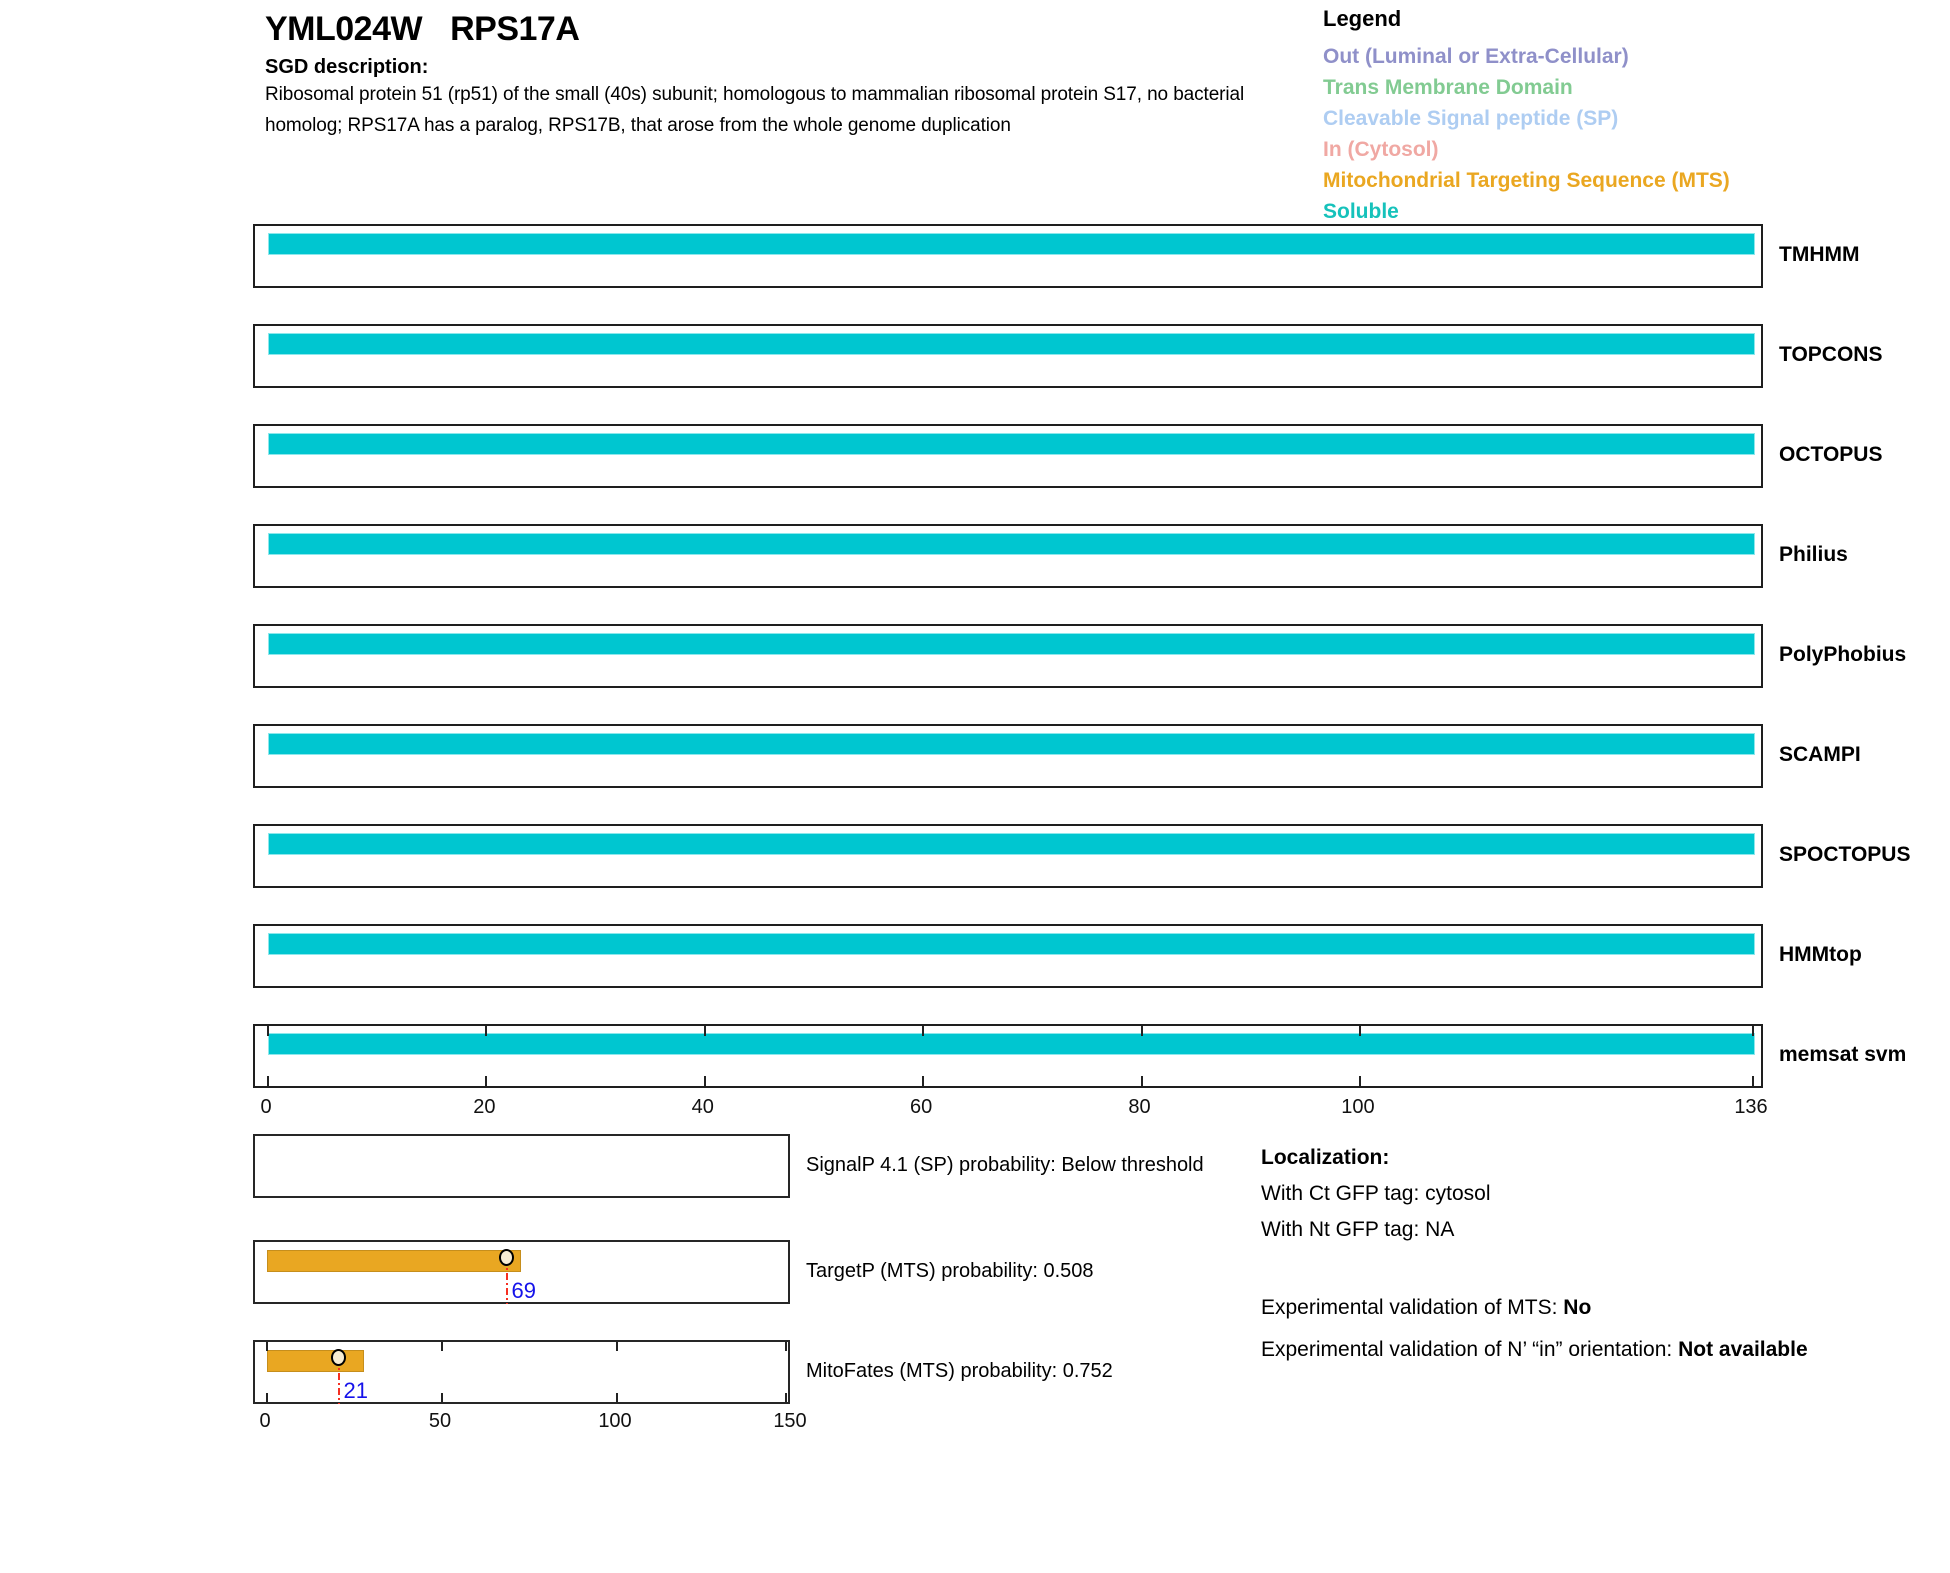  What do you see at coordinates (950, 1271) in the screenshot?
I see `plot-caption: TargetP (MTS) probability: 0.508` at bounding box center [950, 1271].